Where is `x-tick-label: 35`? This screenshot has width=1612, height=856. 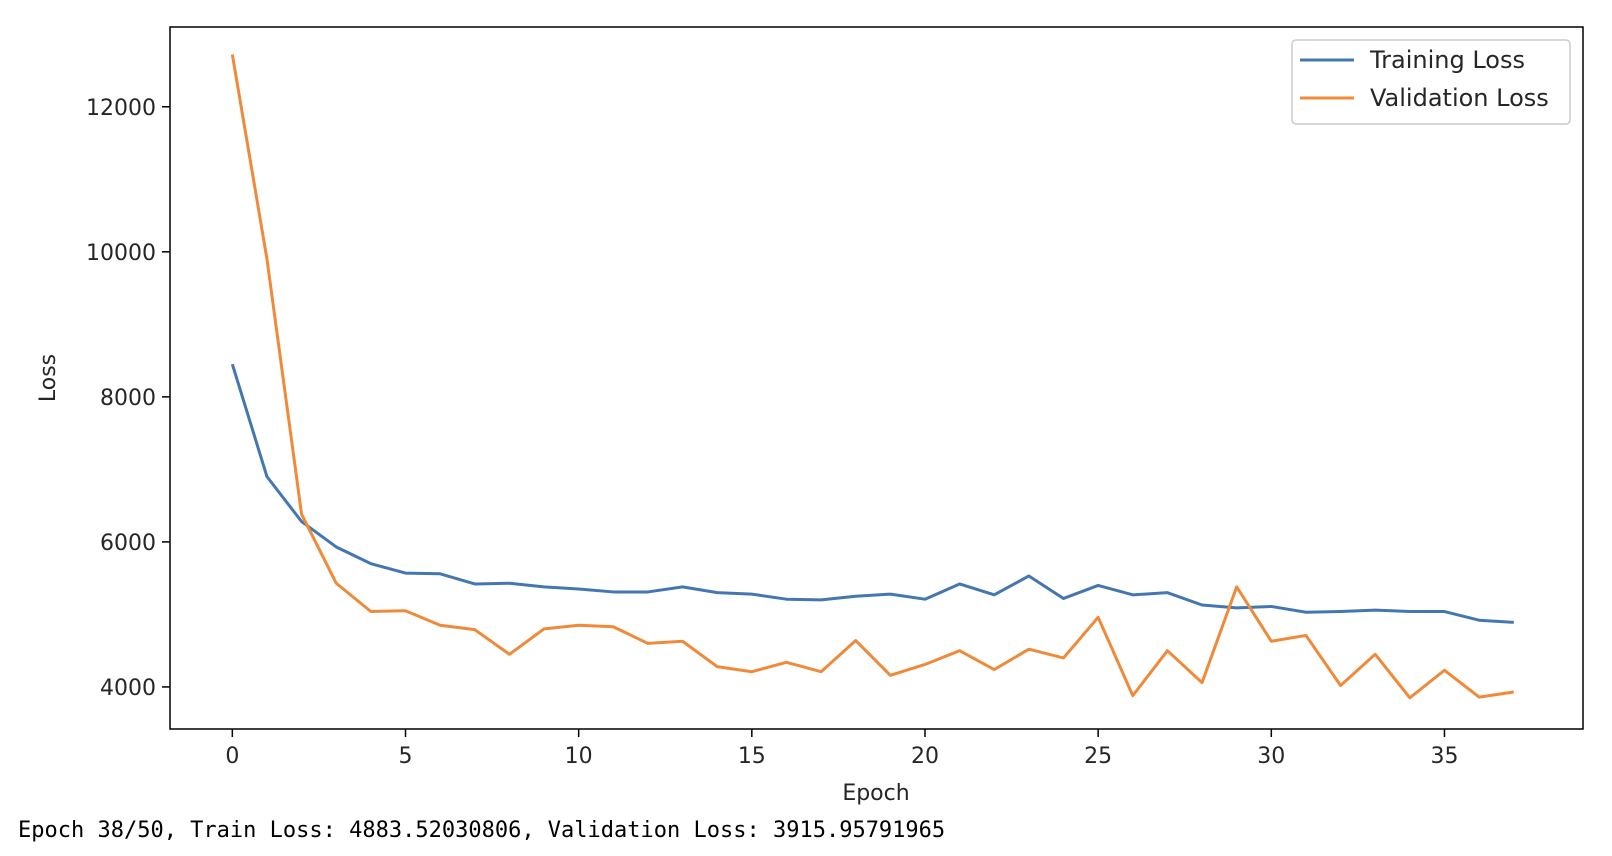 x-tick-label: 35 is located at coordinates (1444, 756).